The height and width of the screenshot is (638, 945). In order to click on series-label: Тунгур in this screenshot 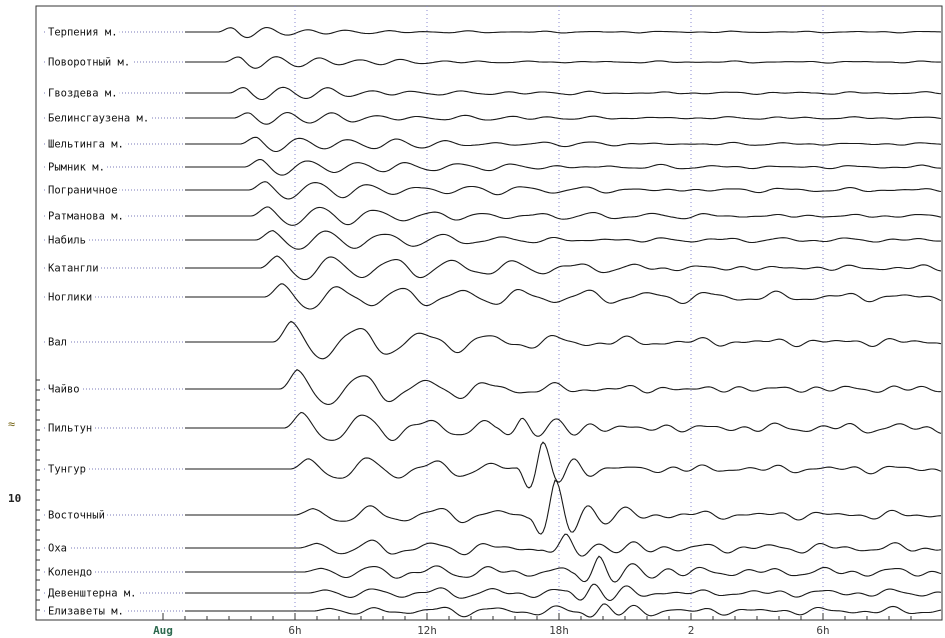, I will do `click(67, 470)`.